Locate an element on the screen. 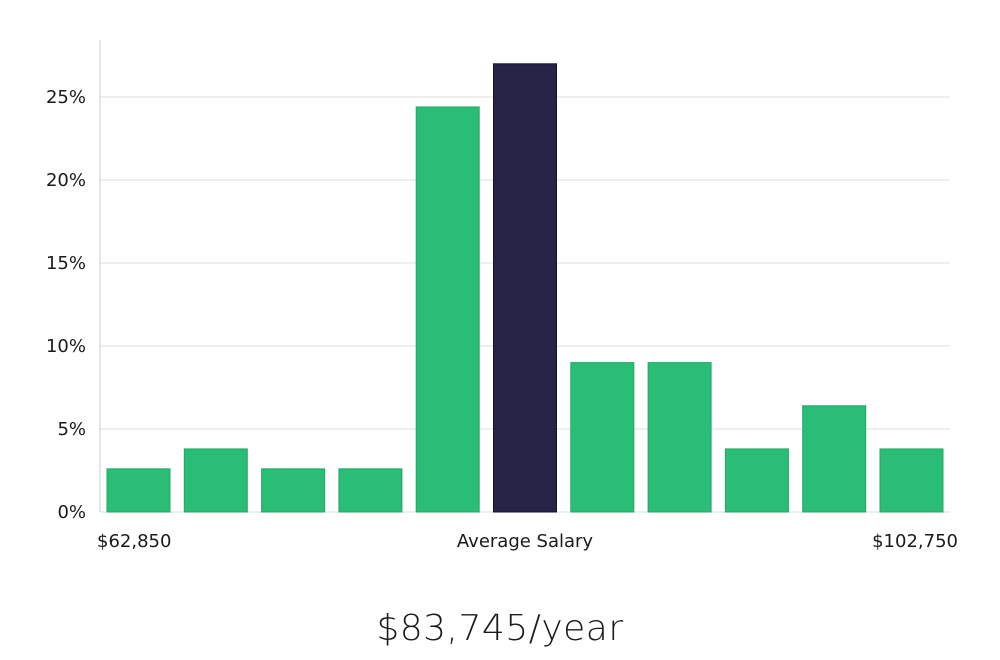 This screenshot has width=1000, height=660. y-tick-label: 20% is located at coordinates (66, 180).